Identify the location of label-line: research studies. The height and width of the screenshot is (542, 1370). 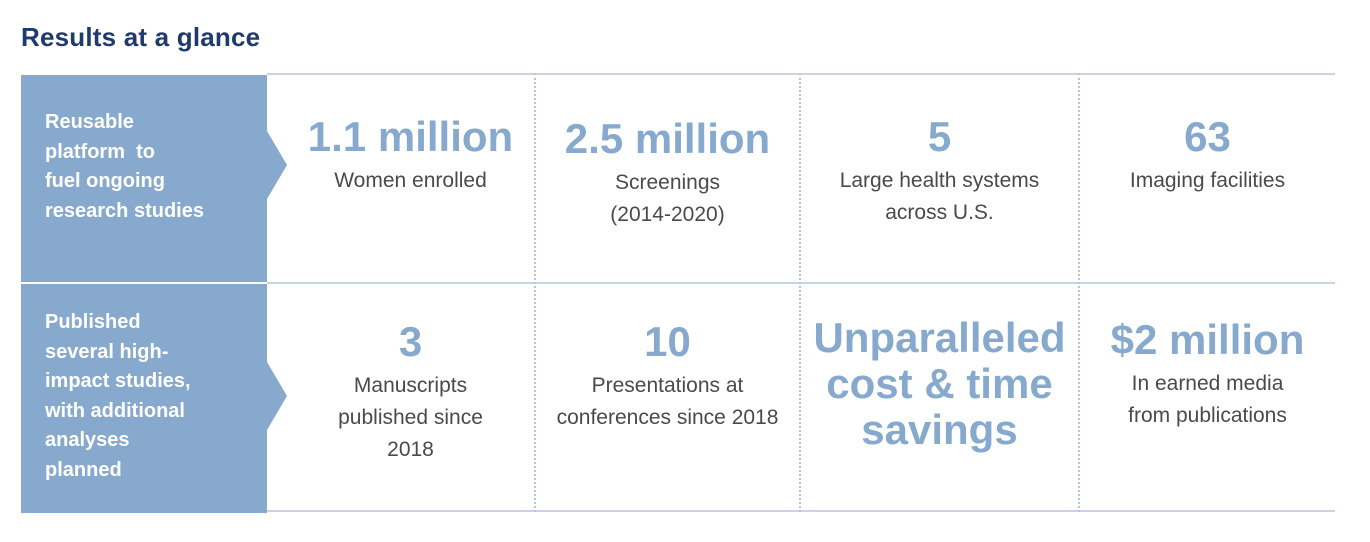
(124, 210).